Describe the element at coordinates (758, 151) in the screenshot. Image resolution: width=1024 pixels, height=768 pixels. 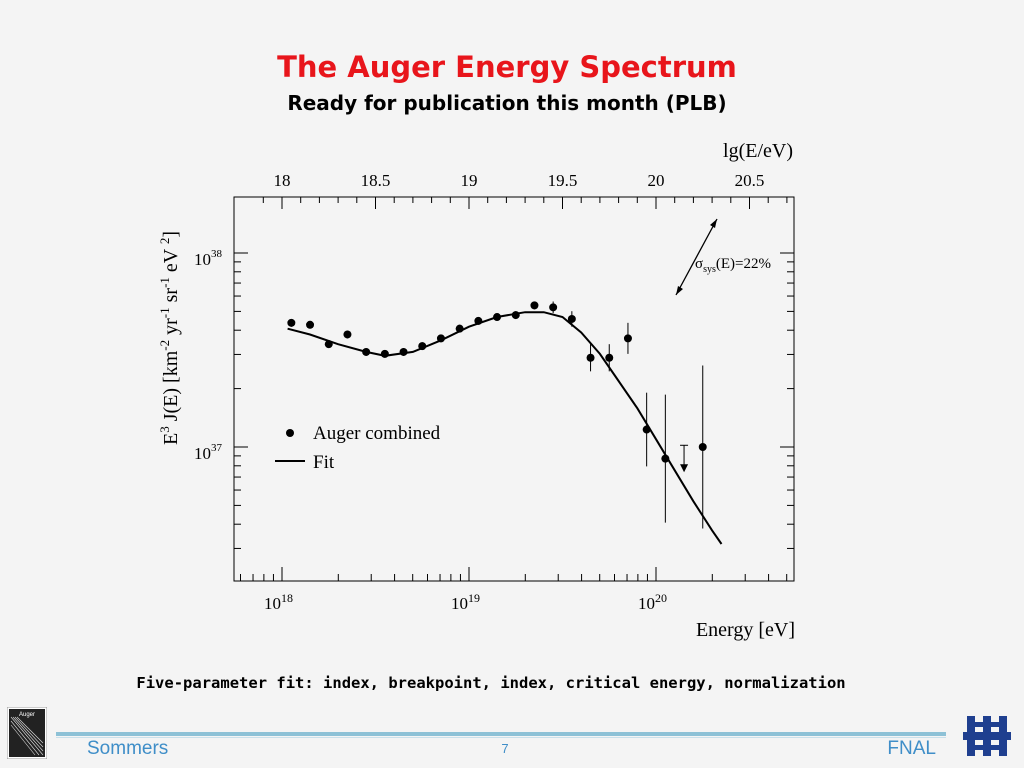
I see `top-axis-label: lg(E/eV)` at that location.